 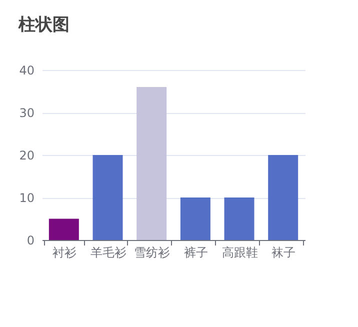 What do you see at coordinates (64, 253) in the screenshot?
I see `x-tick-label: 衬衫` at bounding box center [64, 253].